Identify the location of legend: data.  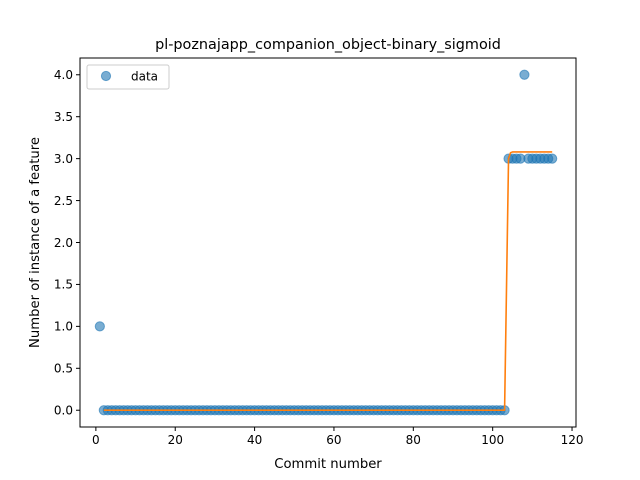
(128, 77).